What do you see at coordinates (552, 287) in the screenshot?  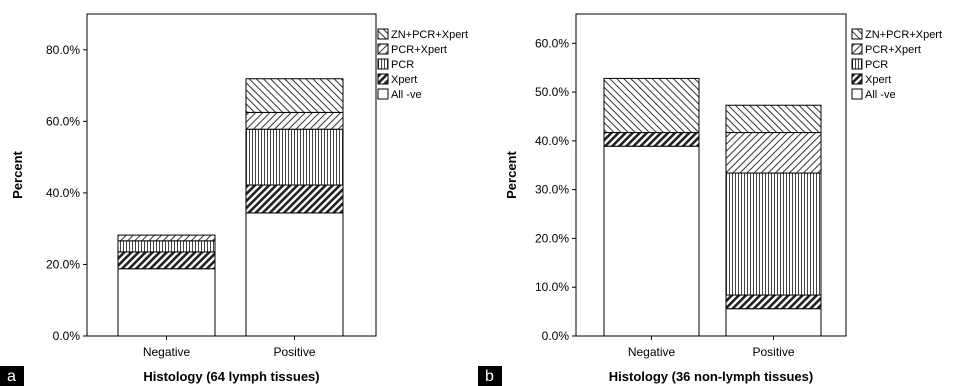 I see `y-tick-label: 10.0%` at bounding box center [552, 287].